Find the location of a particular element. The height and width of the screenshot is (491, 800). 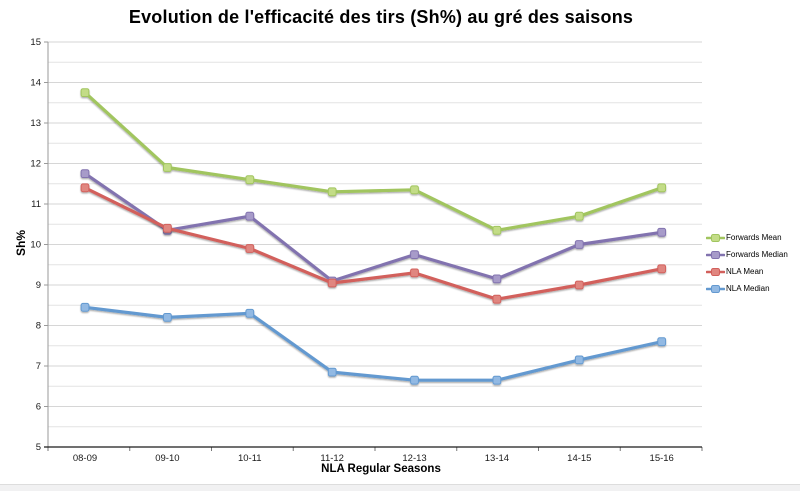

x-tick-label: 12-13 is located at coordinates (414, 458).